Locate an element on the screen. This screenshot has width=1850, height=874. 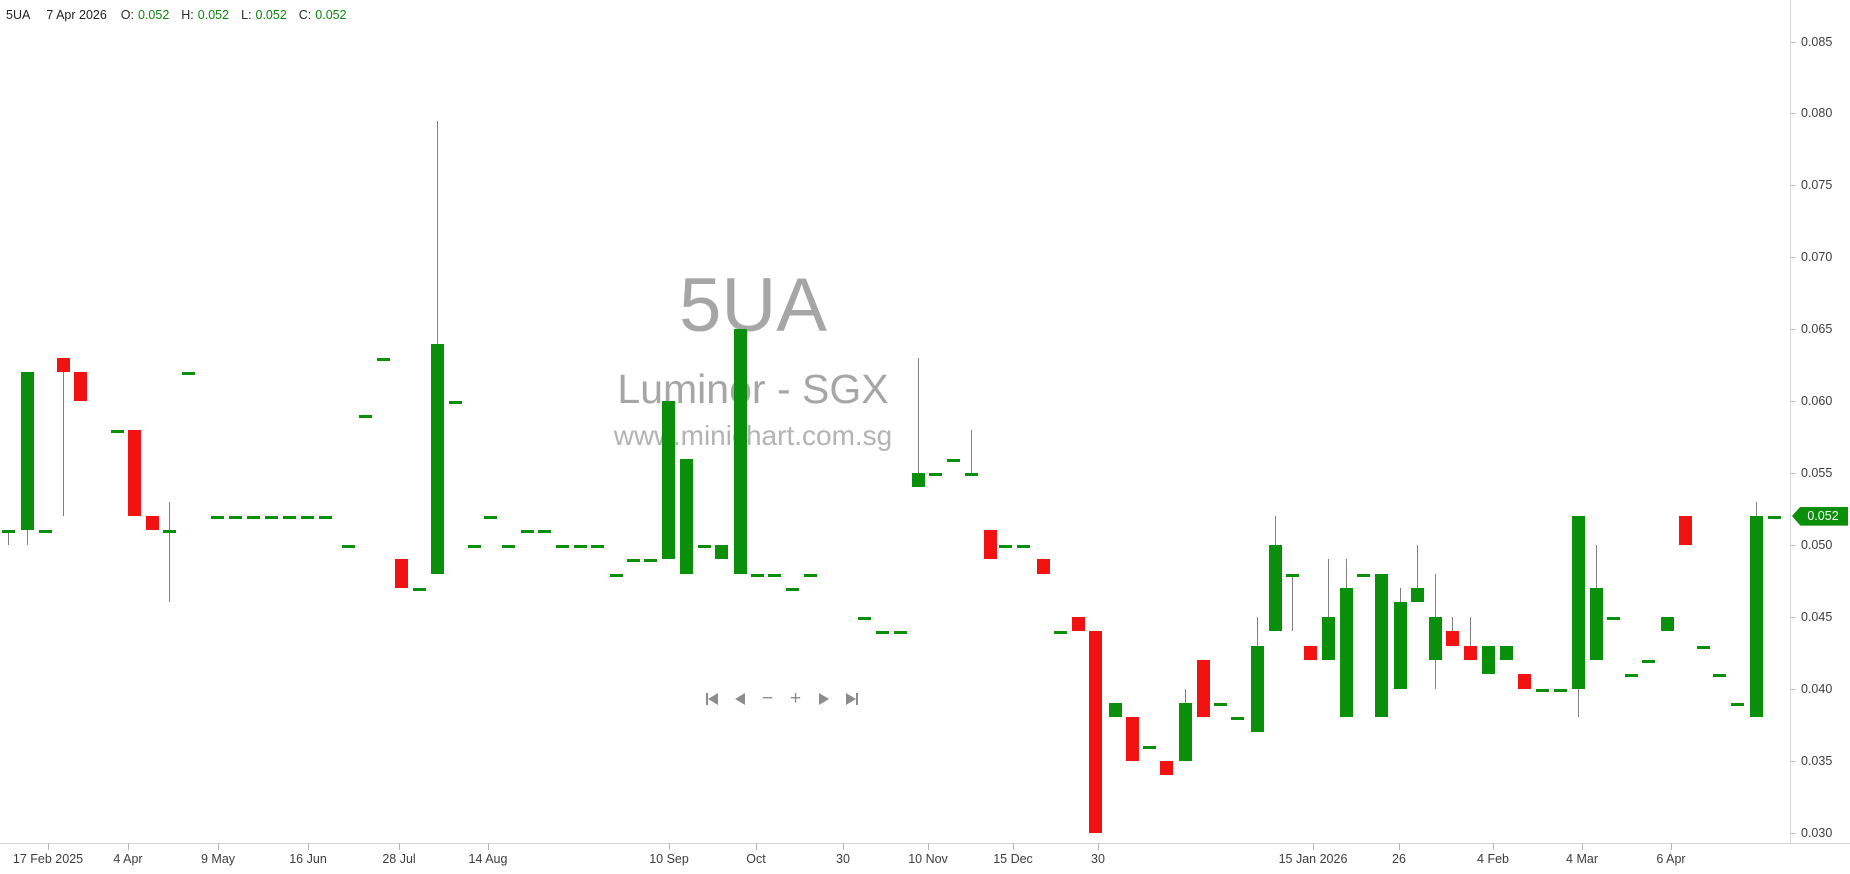
skip-to-start-button is located at coordinates (711, 699).